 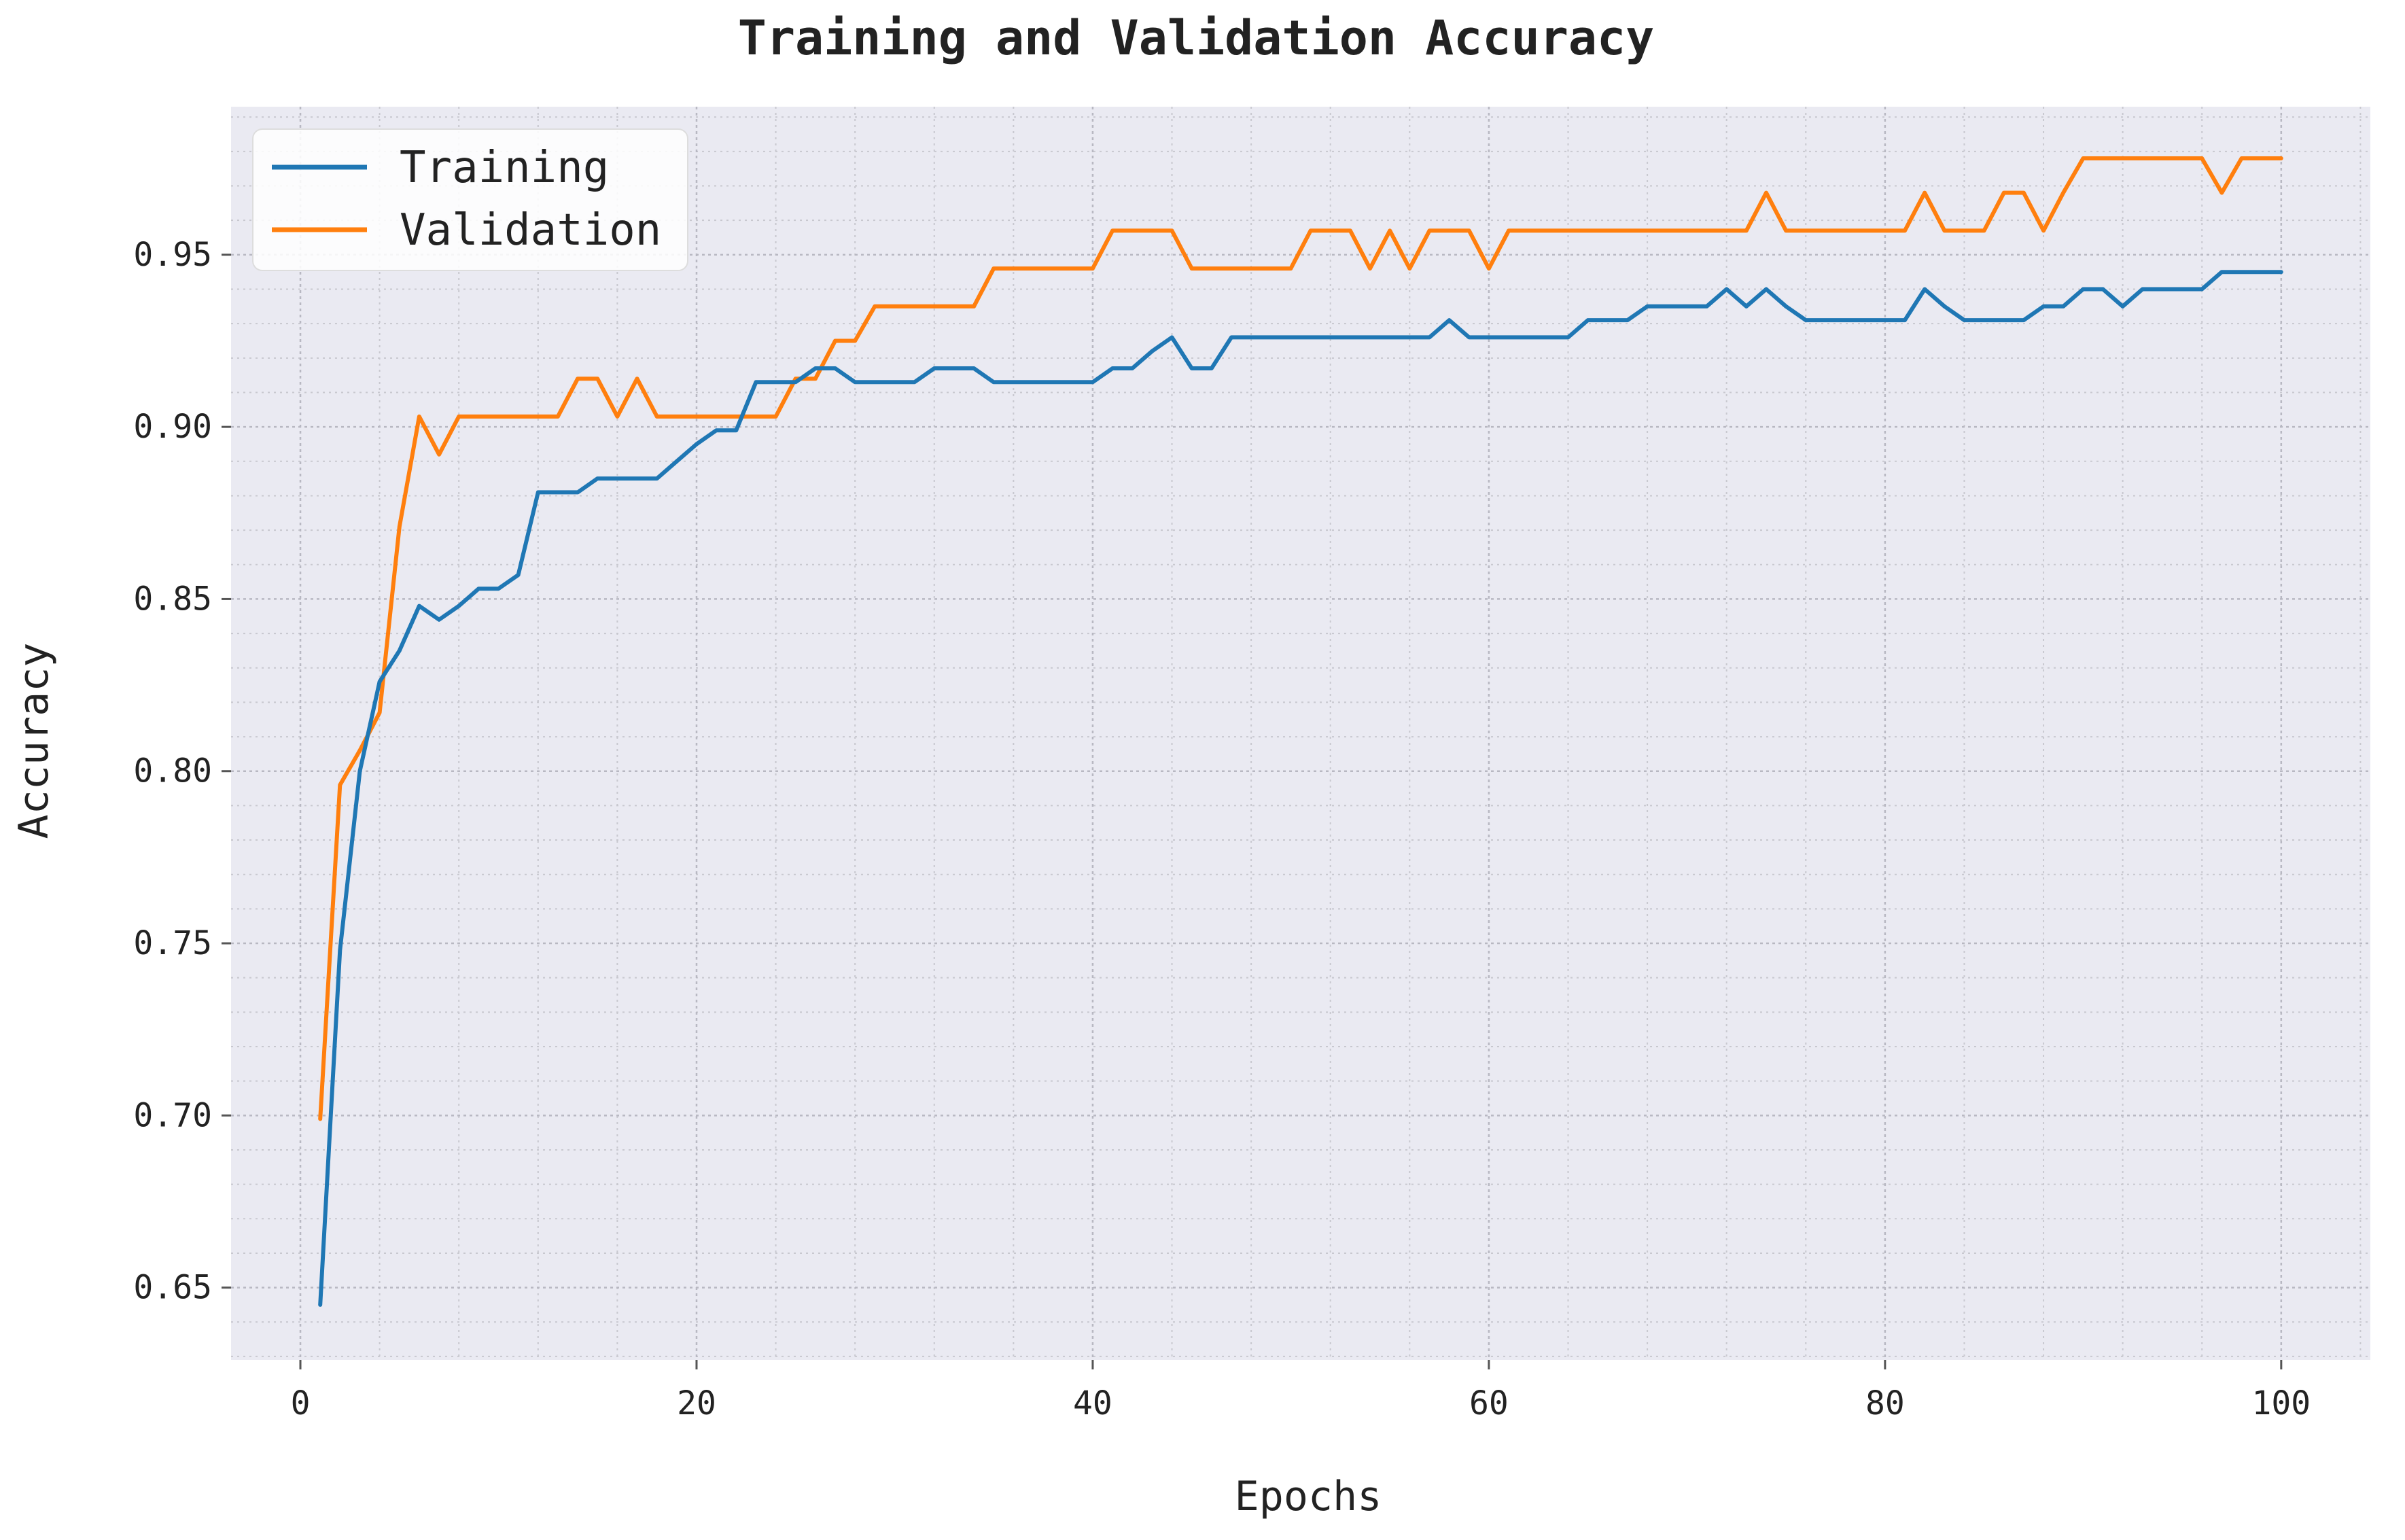 I want to click on y-axis-label: Accuracy, so click(x=34, y=741).